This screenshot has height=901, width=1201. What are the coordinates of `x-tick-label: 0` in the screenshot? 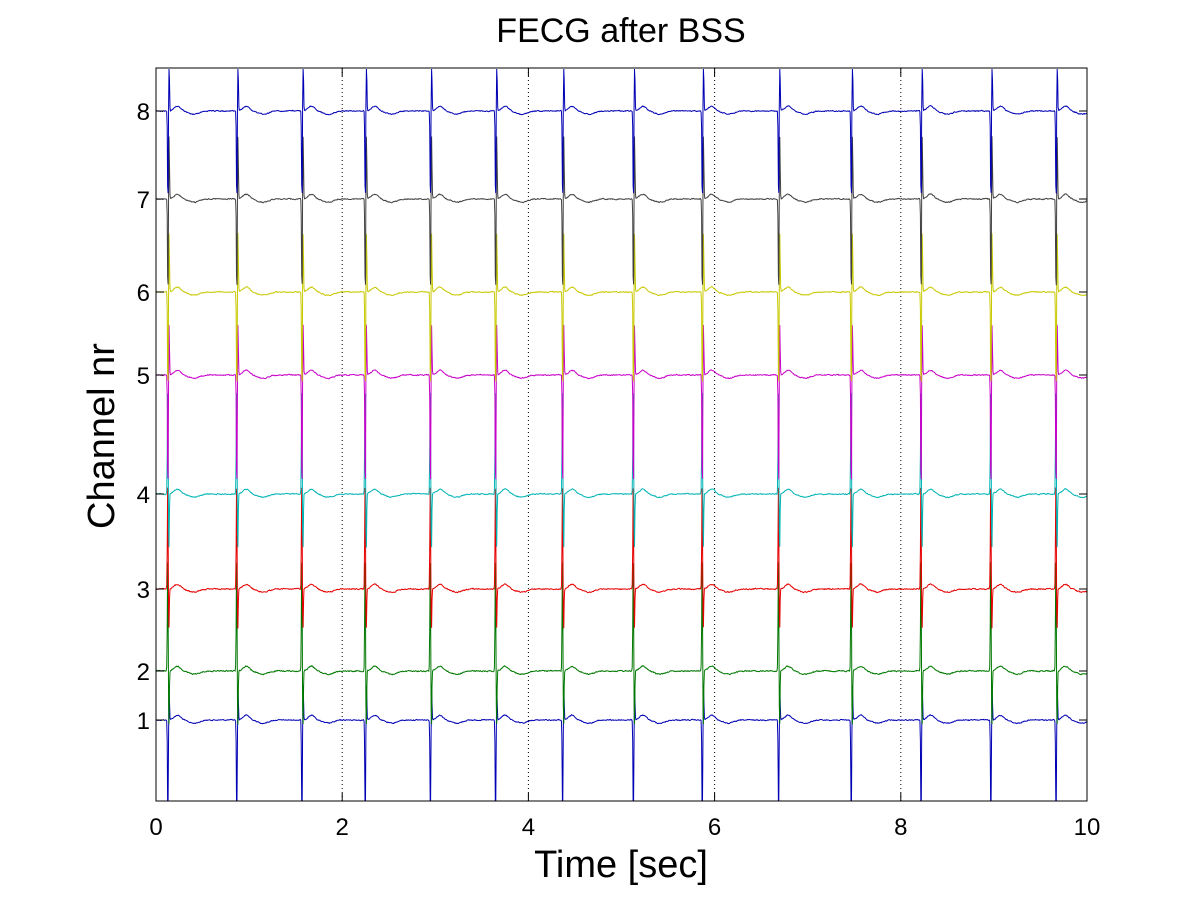 It's located at (155, 827).